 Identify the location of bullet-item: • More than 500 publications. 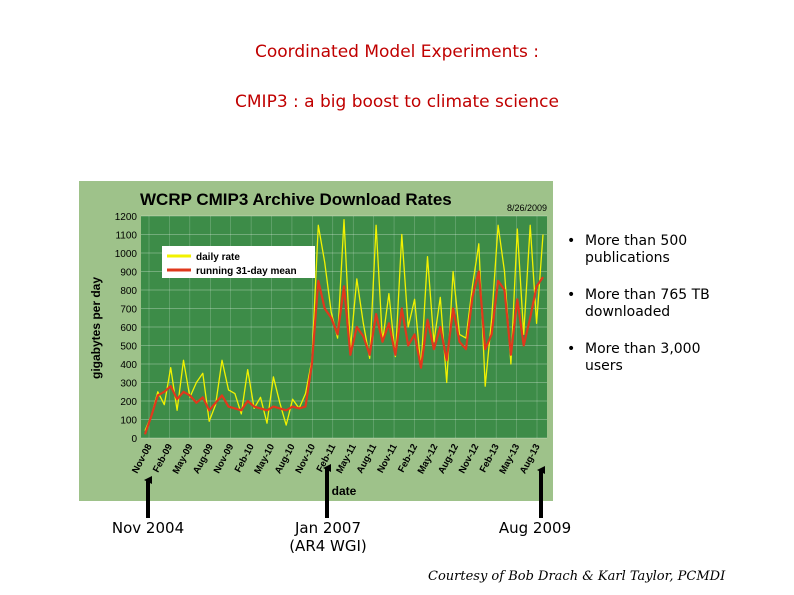
(663, 250).